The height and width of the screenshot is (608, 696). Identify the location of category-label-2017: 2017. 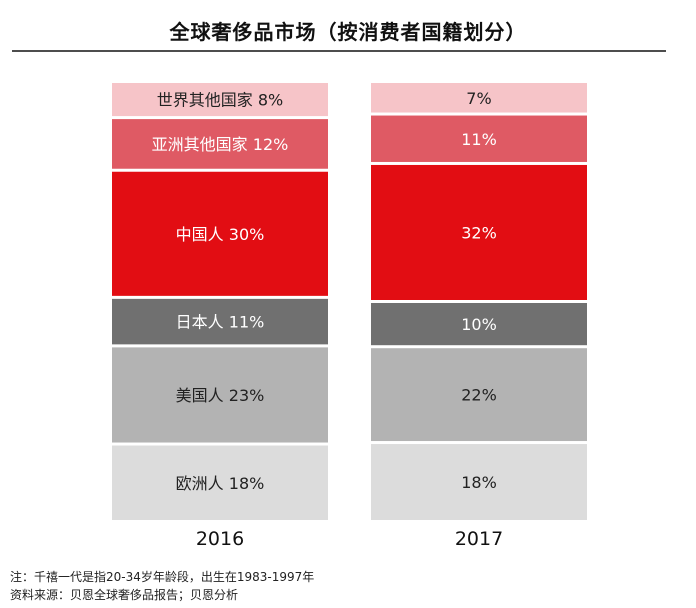
(479, 539).